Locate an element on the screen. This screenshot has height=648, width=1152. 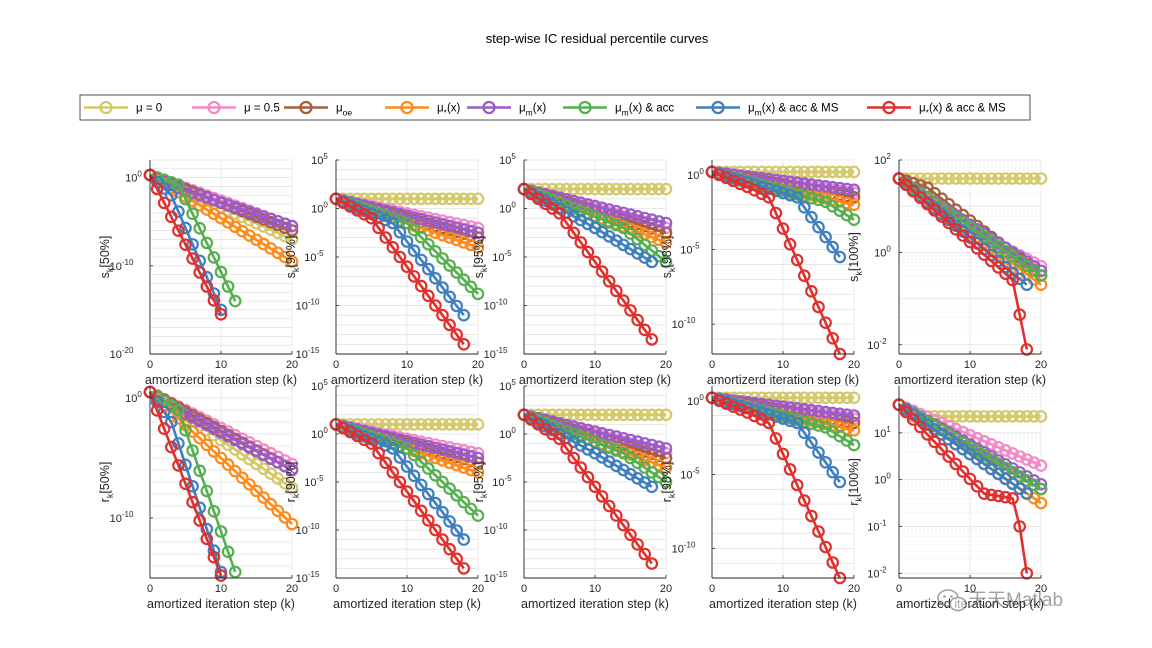
x-tick-label: 20 is located at coordinates (478, 589).